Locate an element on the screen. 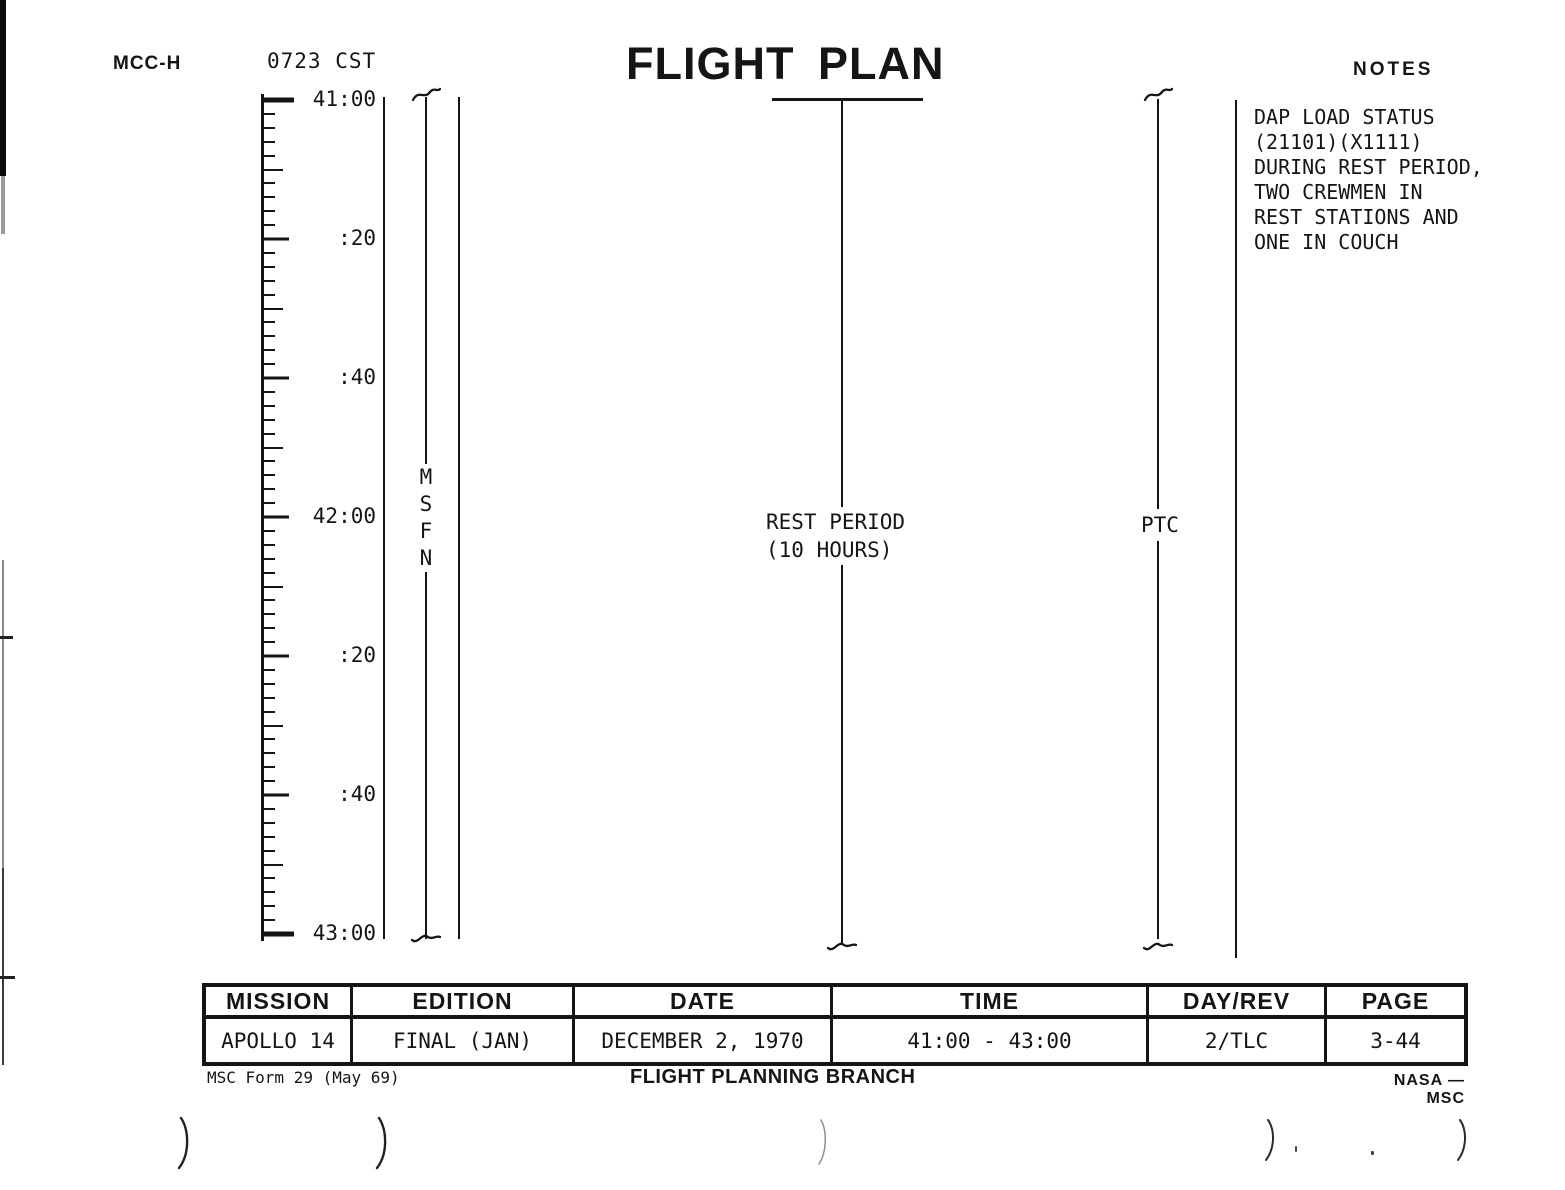 This screenshot has height=1190, width=1565. table-header-edition: EDITION is located at coordinates (462, 1003).